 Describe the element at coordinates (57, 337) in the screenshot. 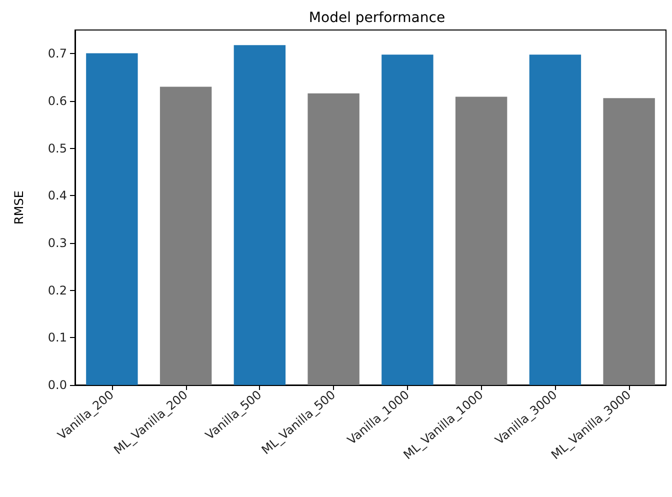

I see `y-tick-label: 0.1` at that location.